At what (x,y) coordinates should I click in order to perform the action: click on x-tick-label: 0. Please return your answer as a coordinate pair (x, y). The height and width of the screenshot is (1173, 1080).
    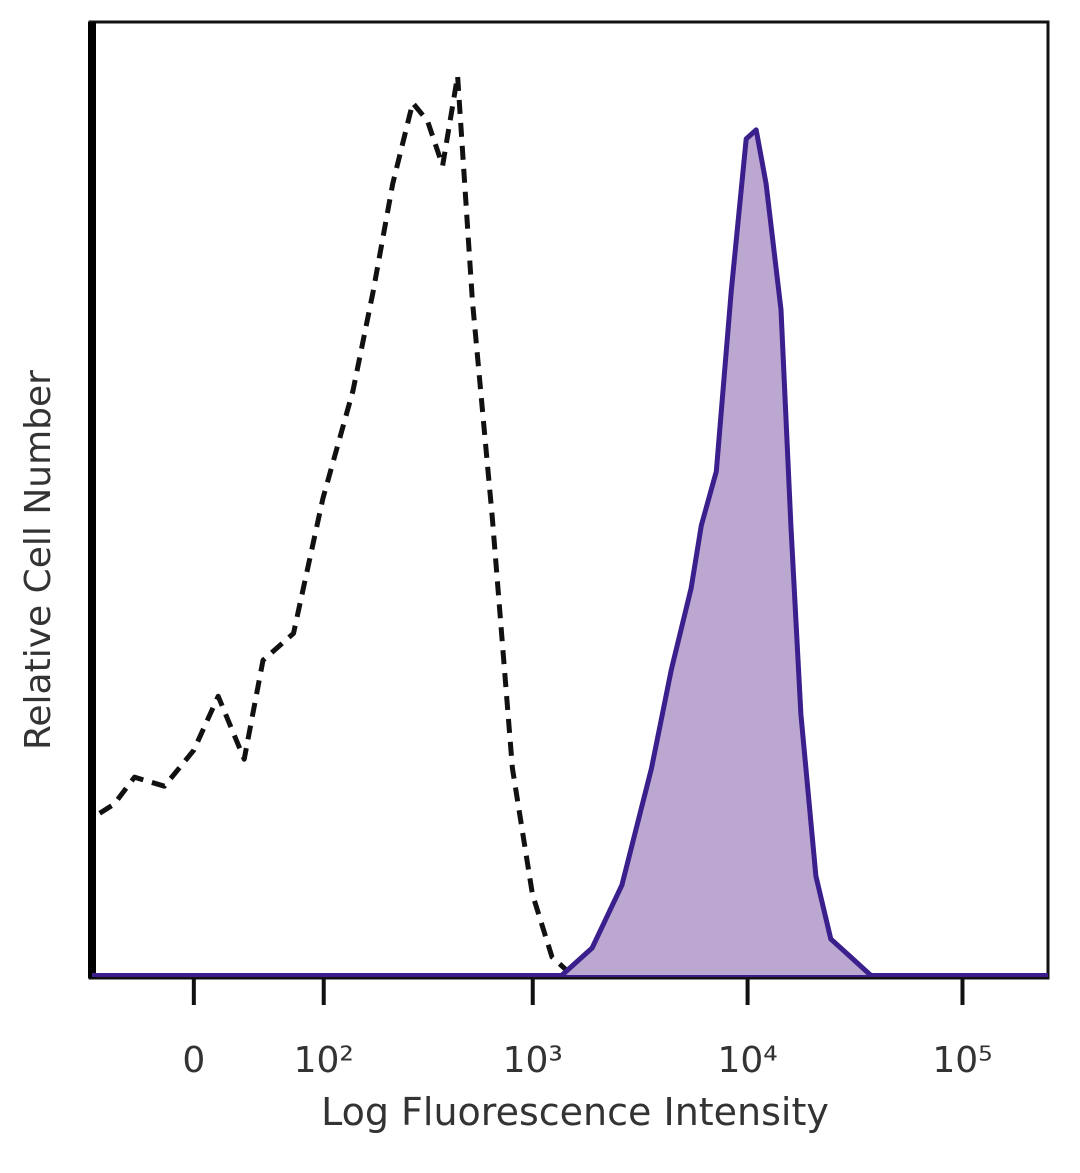
    Looking at the image, I should click on (193, 1060).